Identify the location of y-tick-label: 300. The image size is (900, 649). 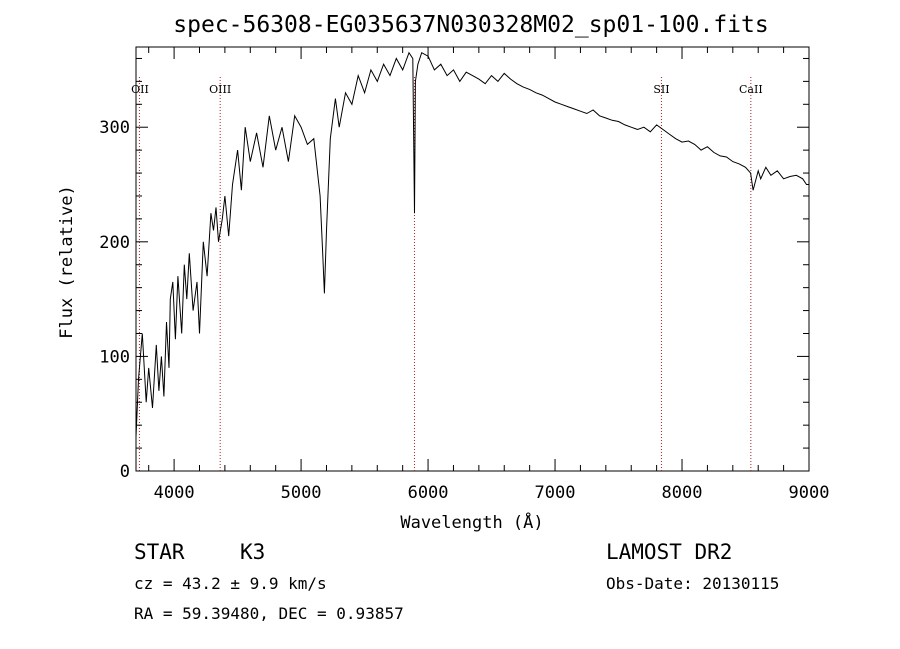
(114, 128).